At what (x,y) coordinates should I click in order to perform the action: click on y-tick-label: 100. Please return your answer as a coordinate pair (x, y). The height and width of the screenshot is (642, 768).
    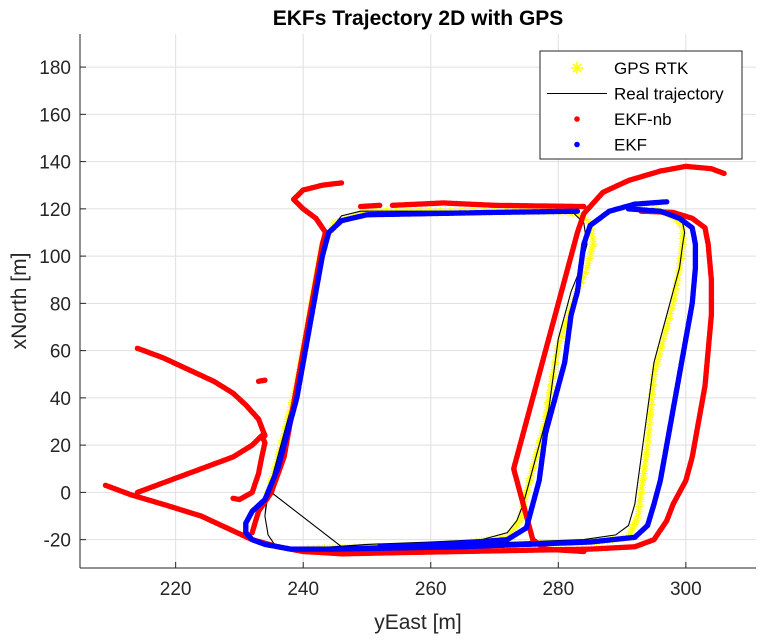
    Looking at the image, I should click on (55, 257).